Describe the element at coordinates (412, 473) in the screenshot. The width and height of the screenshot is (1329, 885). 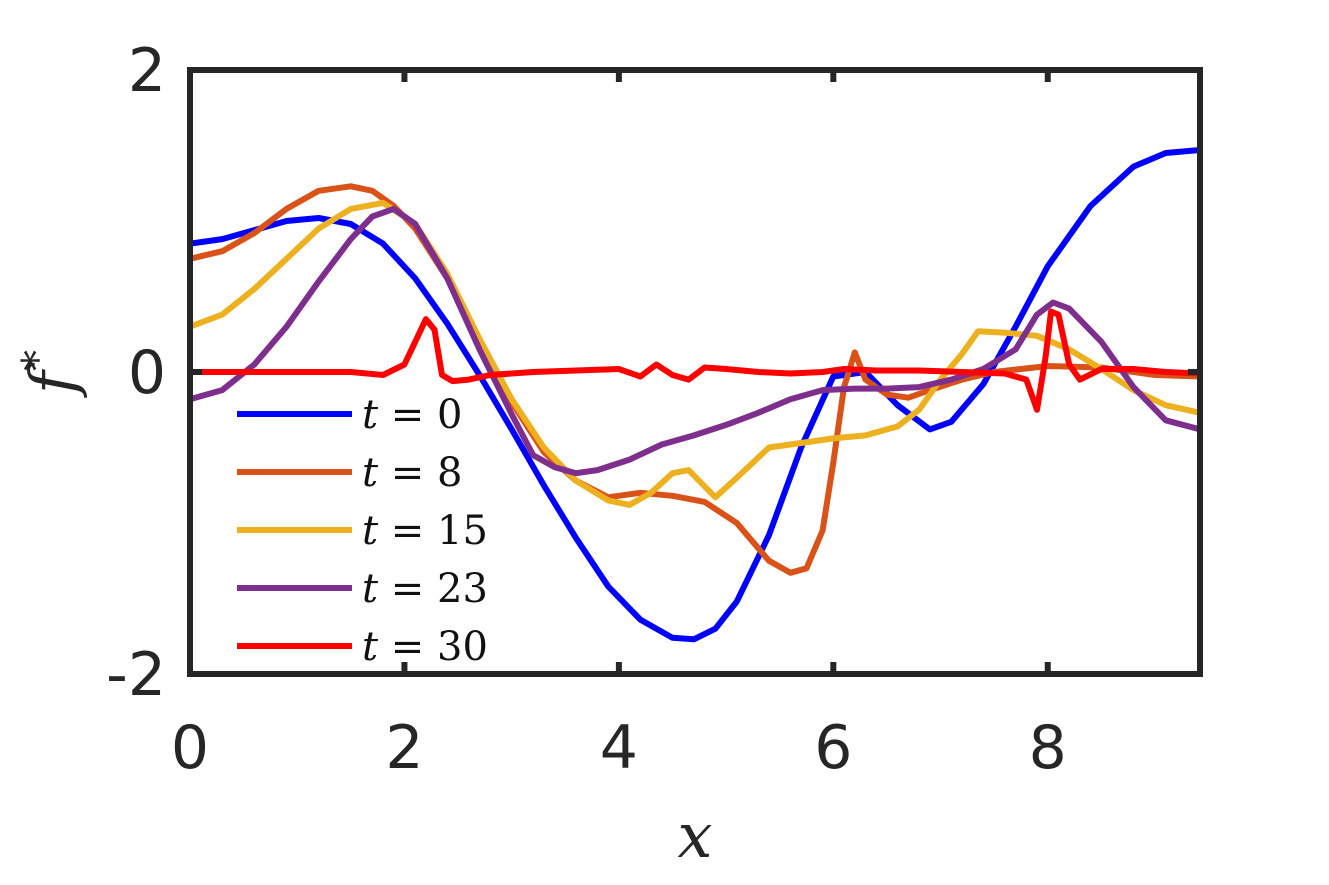
I see `legend-label: t = 8` at that location.